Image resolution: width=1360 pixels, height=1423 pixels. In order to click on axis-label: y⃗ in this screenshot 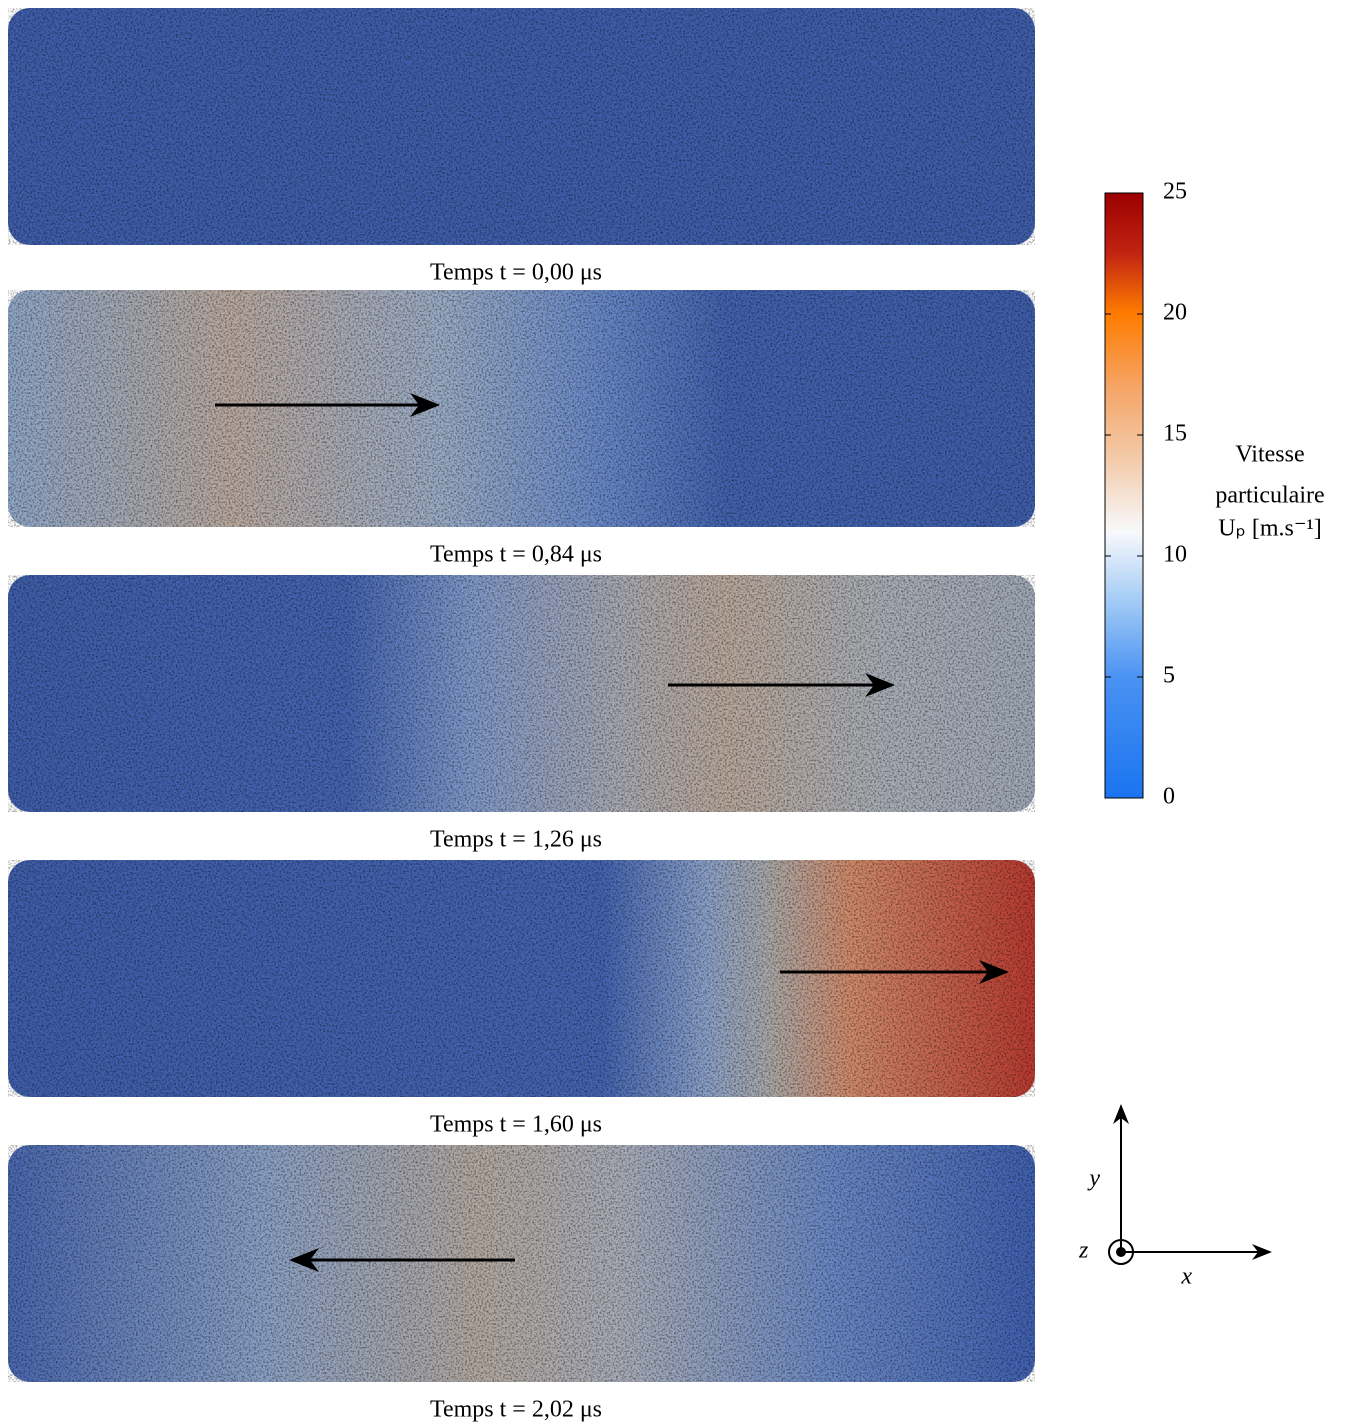, I will do `click(1102, 1179)`.